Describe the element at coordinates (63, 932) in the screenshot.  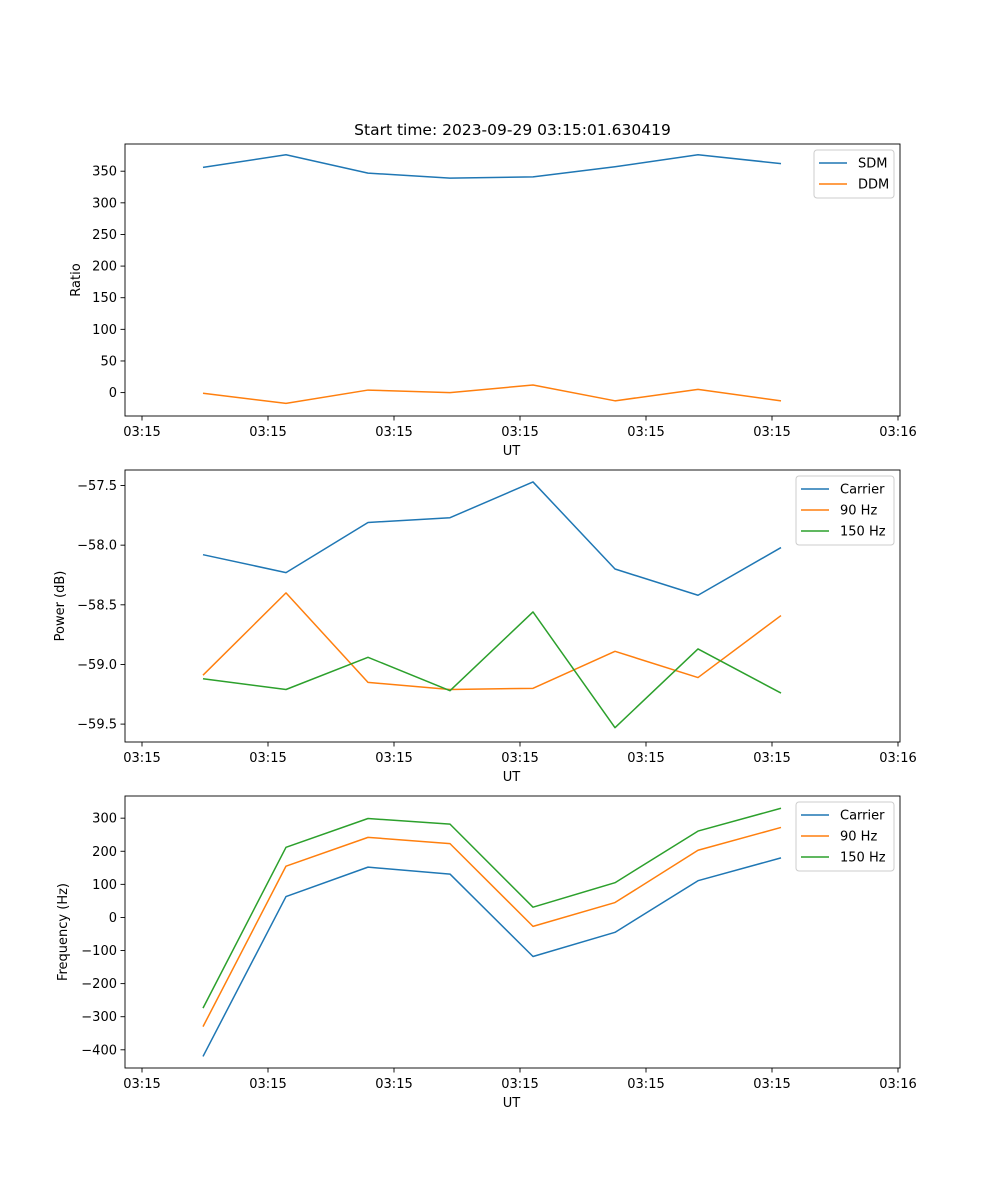
I see `y-axis-label: Frequency (Hz)` at that location.